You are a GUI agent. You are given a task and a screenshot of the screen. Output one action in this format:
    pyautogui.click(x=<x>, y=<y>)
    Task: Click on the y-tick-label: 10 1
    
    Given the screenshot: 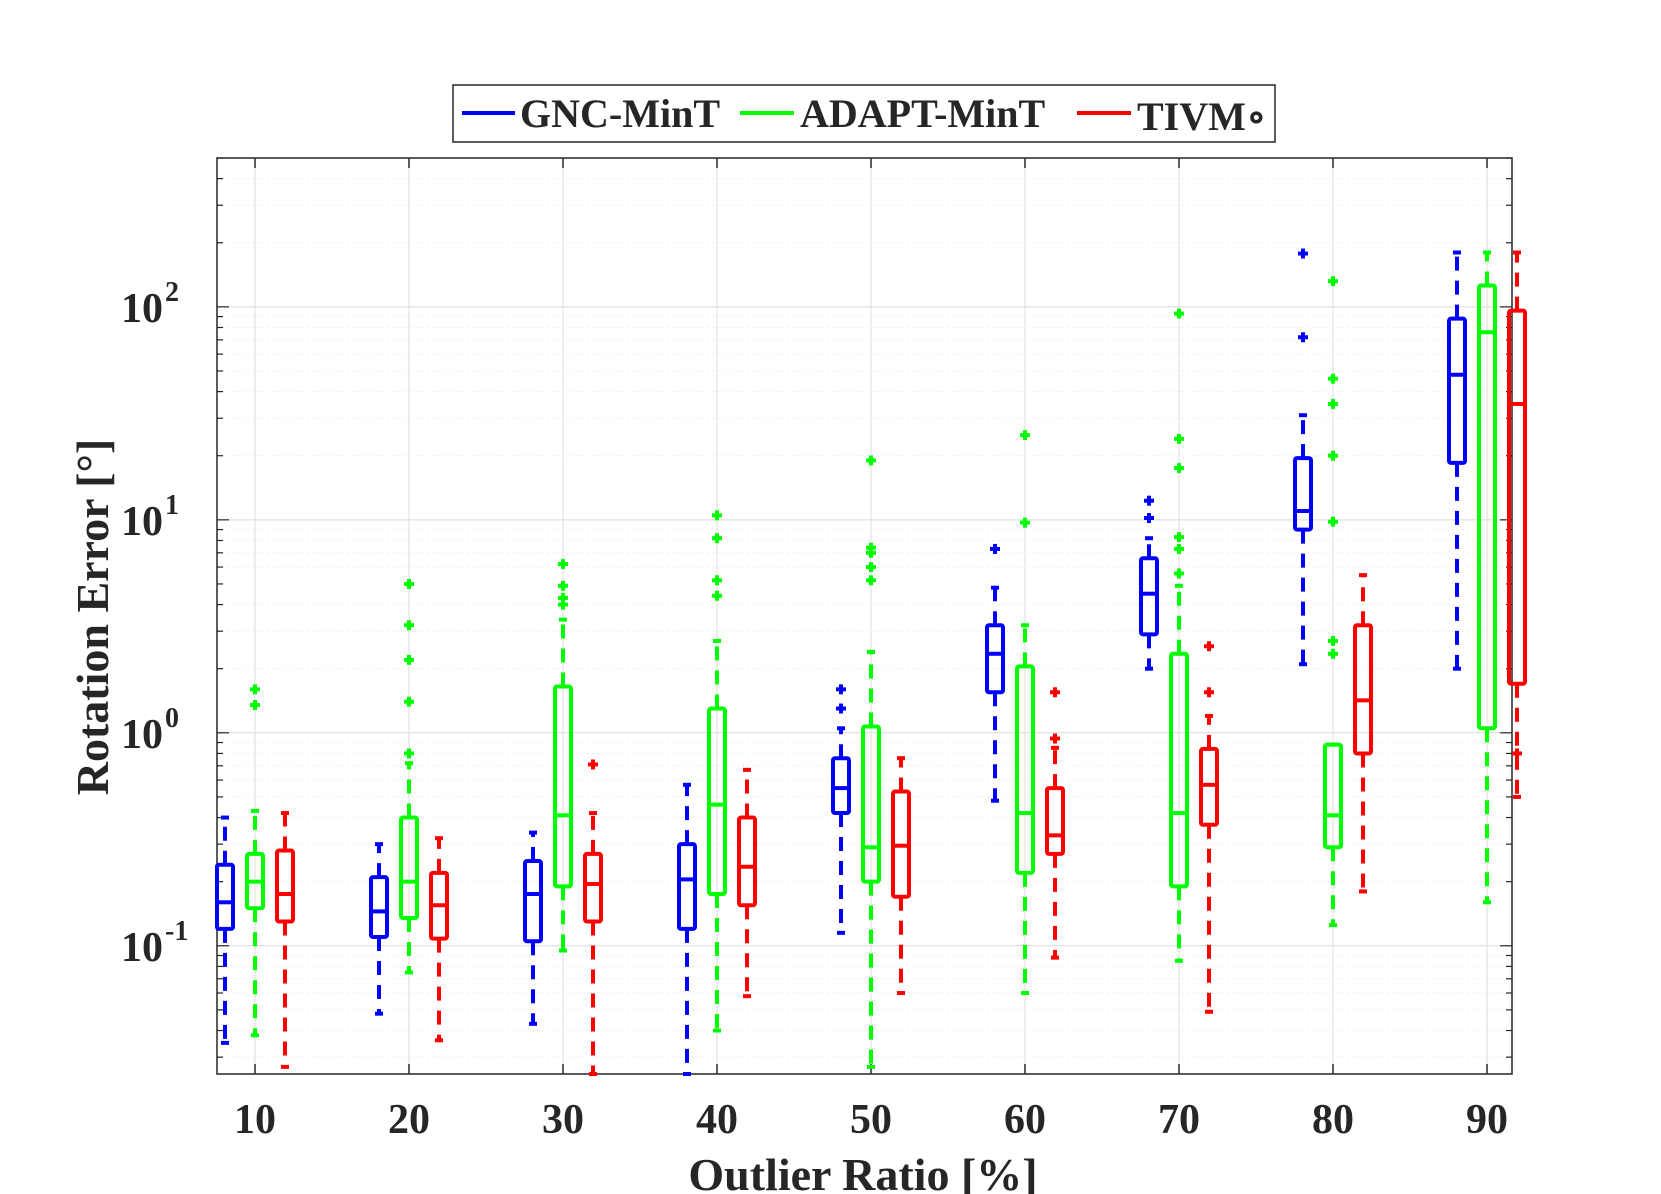 What is the action you would take?
    pyautogui.click(x=150, y=517)
    